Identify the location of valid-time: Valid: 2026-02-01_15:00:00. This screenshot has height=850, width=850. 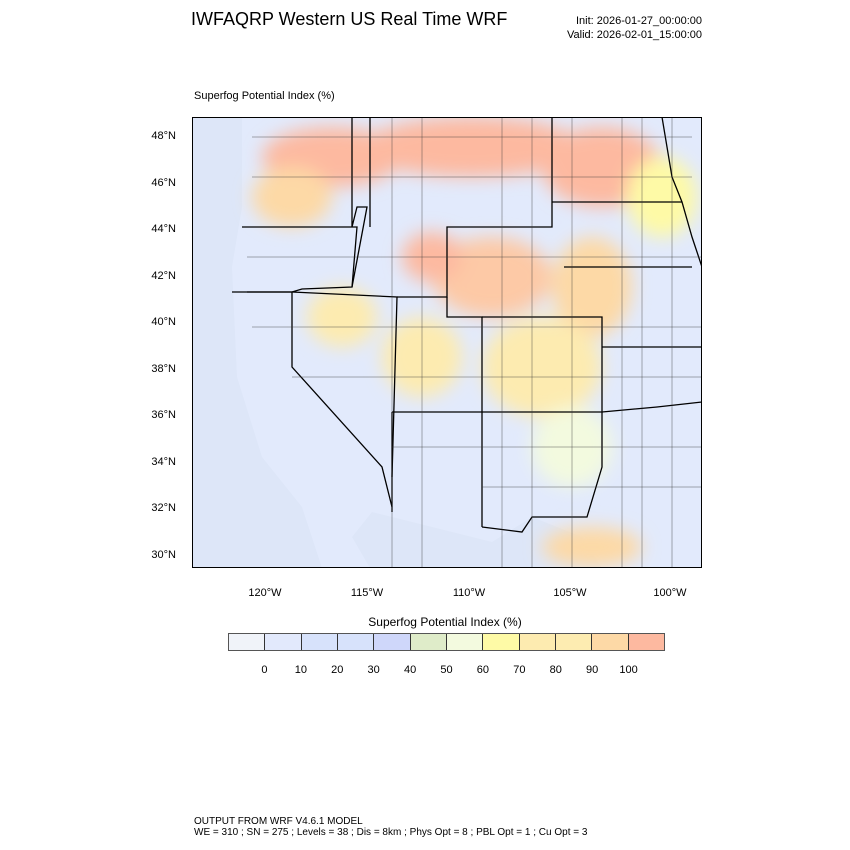
(634, 35).